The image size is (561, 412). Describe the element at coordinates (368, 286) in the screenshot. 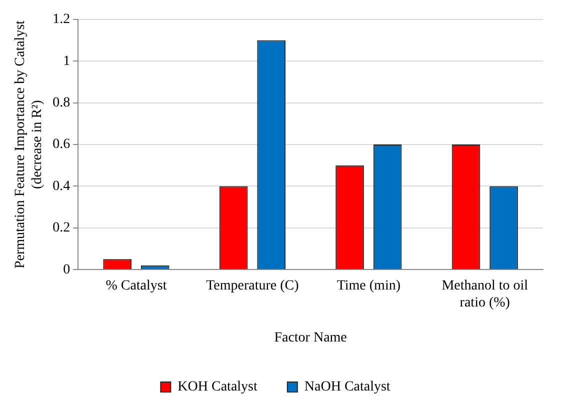

I see `x-tick-label: Time (min)` at that location.